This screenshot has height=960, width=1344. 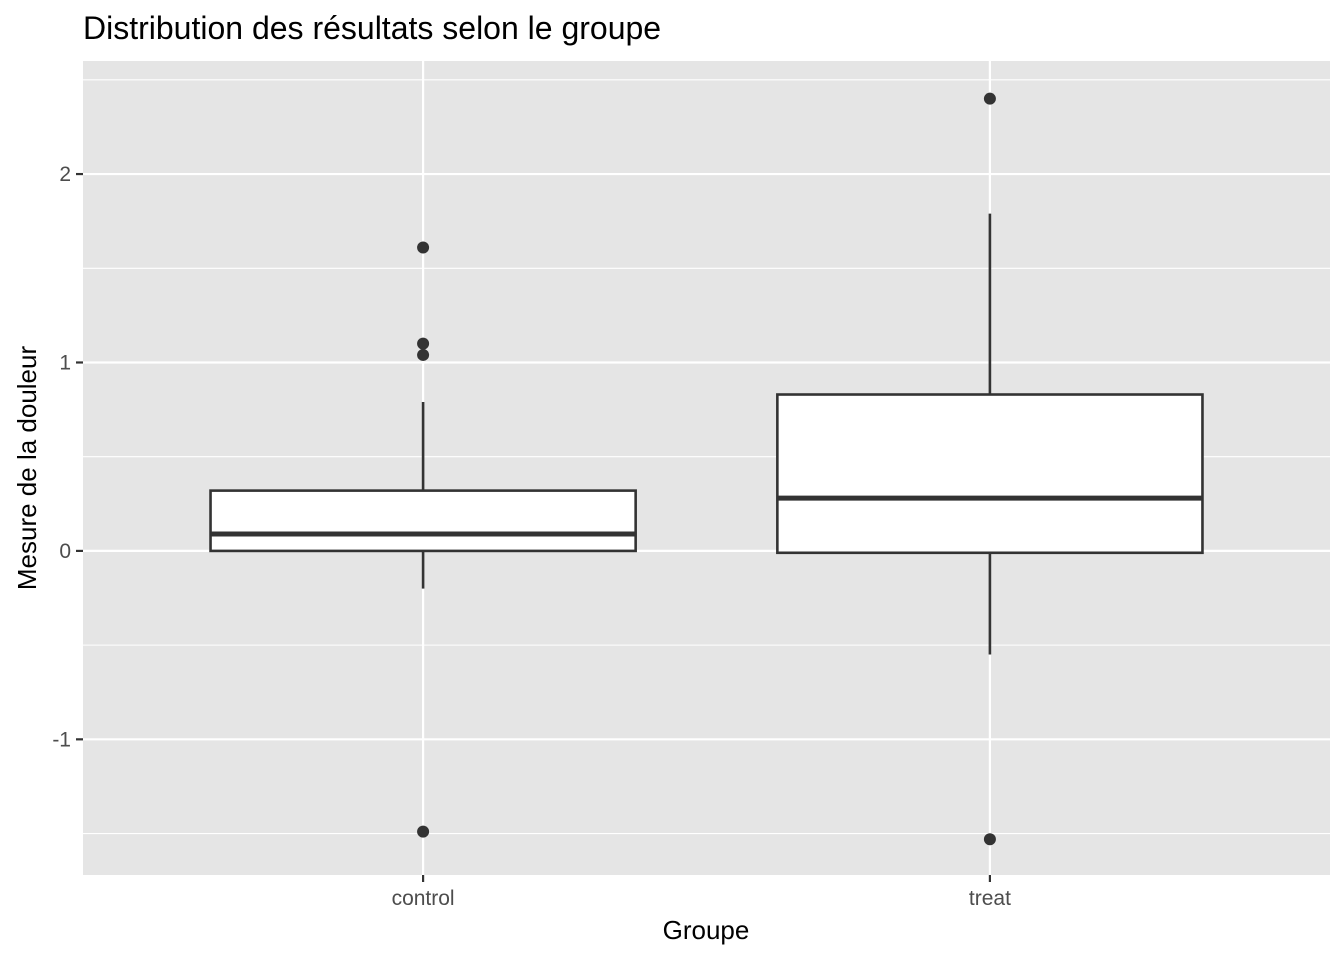 I want to click on y-axis-title: Mesure de la douleur, so click(x=27, y=468).